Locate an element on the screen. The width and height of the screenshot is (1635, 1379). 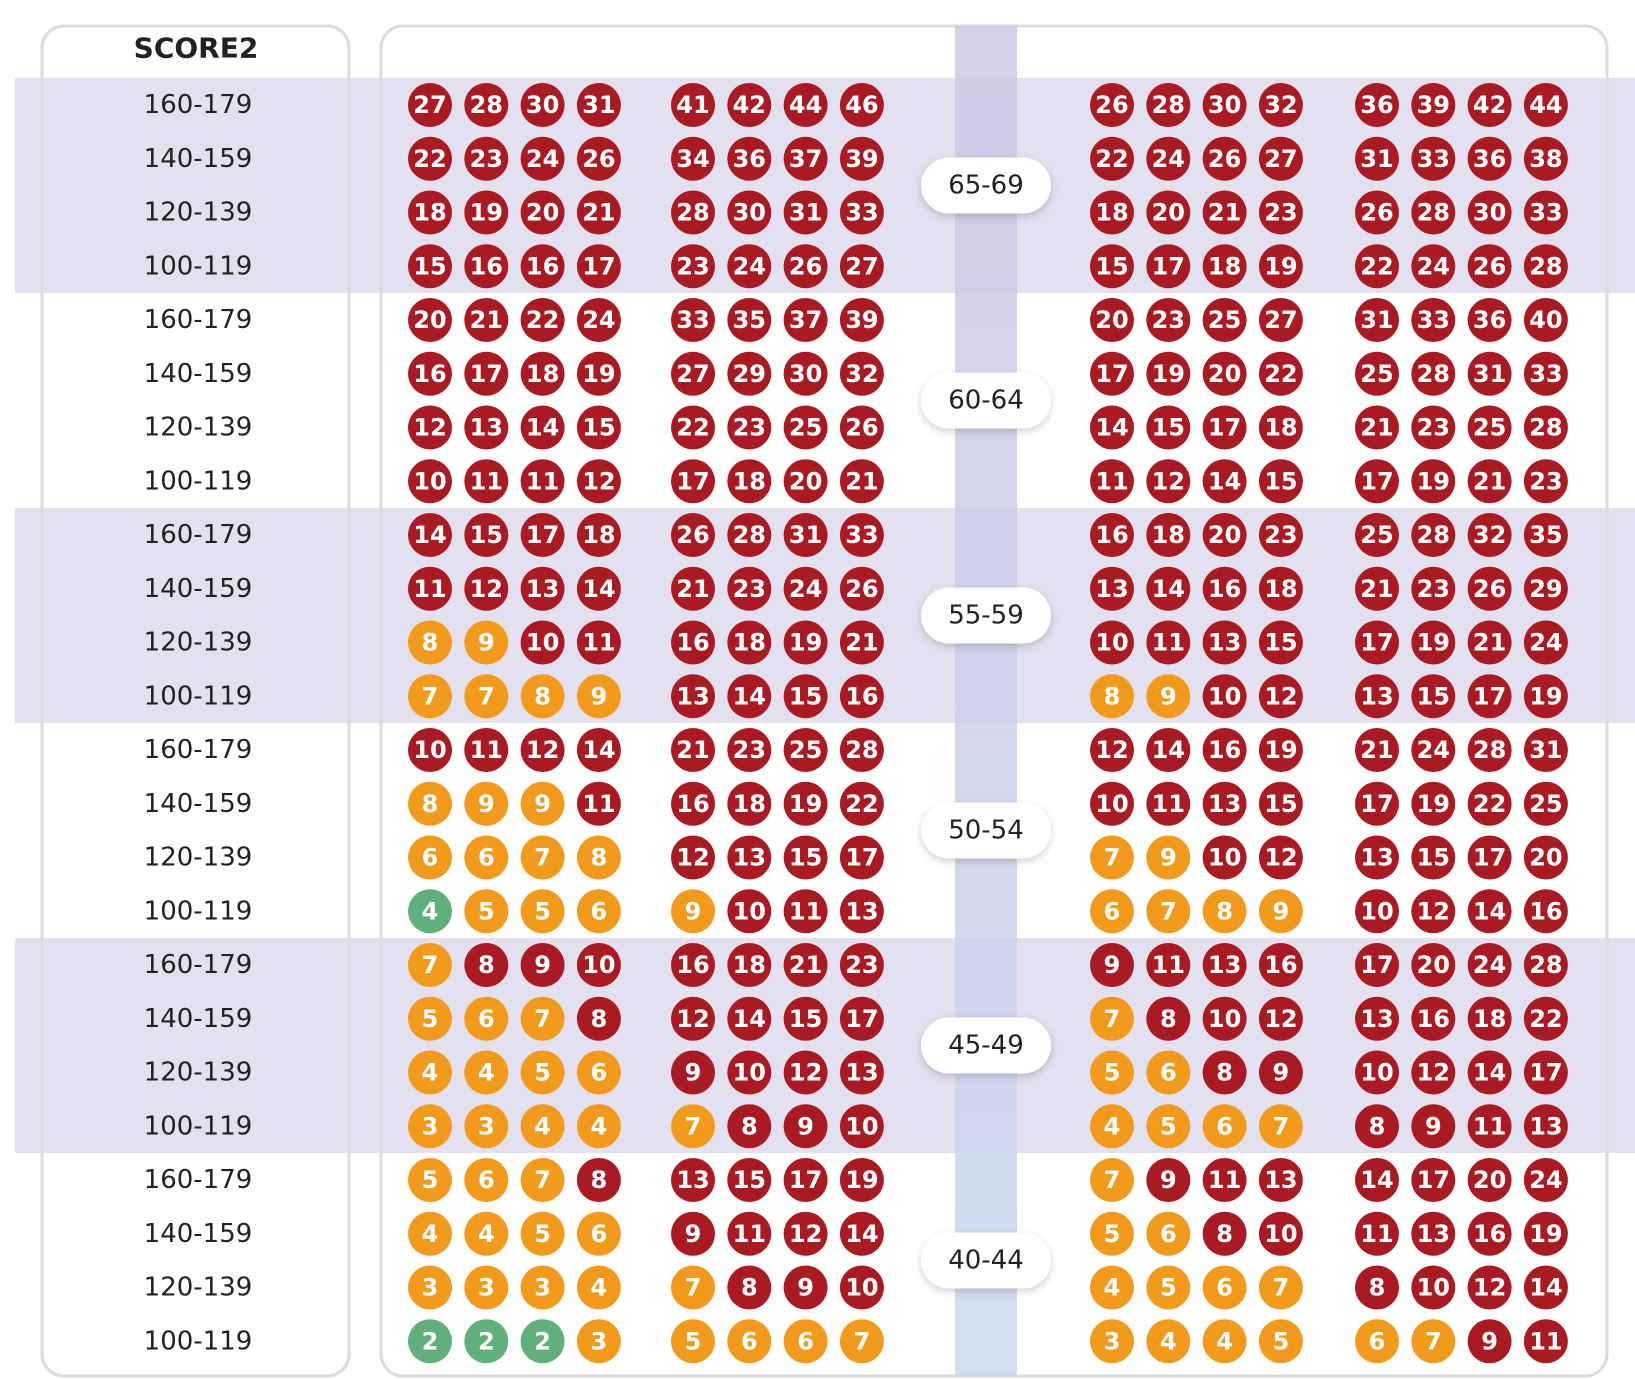
sbp-label: 100-119 is located at coordinates (198, 696).